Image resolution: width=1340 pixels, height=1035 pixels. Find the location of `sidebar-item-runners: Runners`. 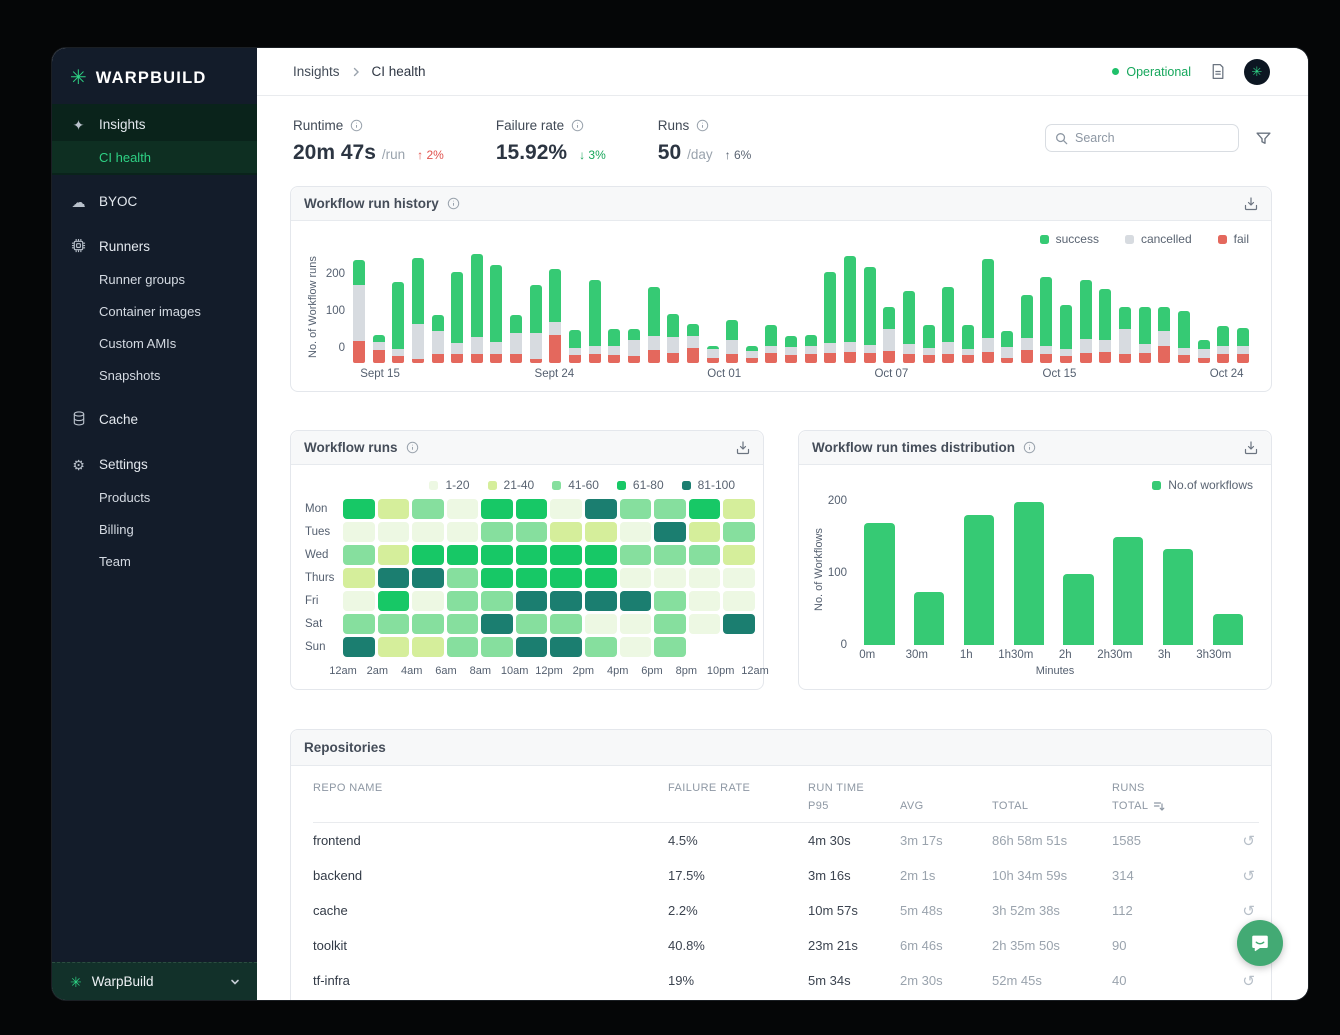

sidebar-item-runners: Runners is located at coordinates (154, 246).